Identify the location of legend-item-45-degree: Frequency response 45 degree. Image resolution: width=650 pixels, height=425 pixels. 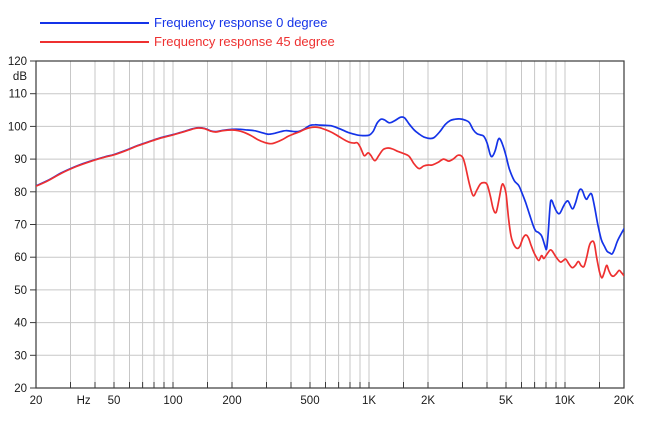
(187, 42).